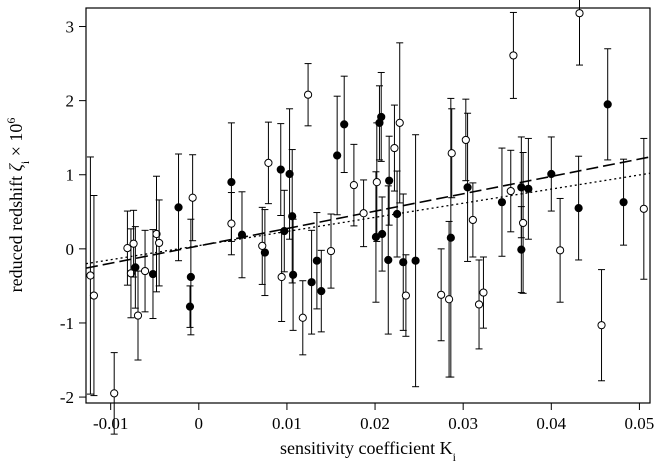 The height and width of the screenshot is (462, 659). I want to click on x-tick-label: 0.03, so click(463, 423).